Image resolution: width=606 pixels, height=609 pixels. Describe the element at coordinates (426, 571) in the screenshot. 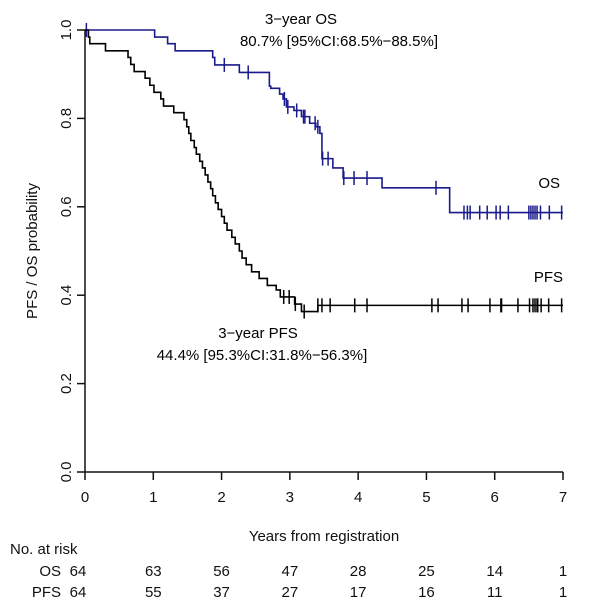

I see `risk-value: 25` at that location.